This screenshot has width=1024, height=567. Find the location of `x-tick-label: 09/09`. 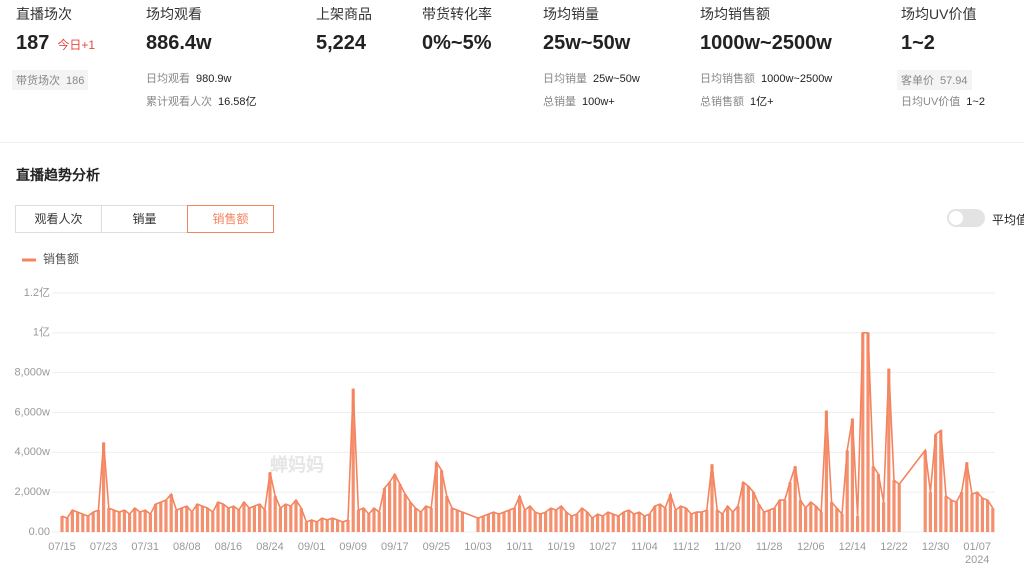

x-tick-label: 09/09 is located at coordinates (353, 547).